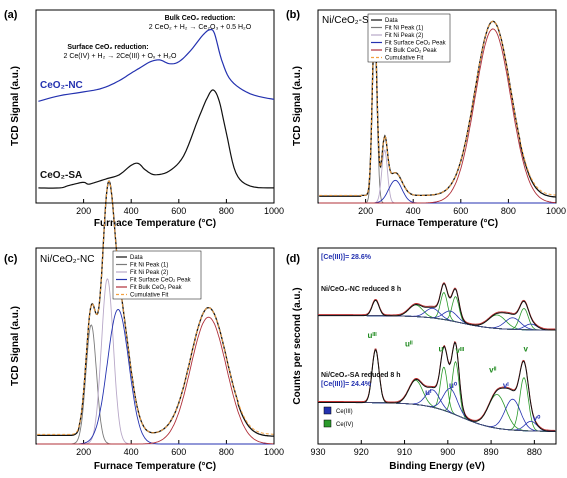 The width and height of the screenshot is (567, 478). I want to click on panel-a-ylabel: TCD Signal (a.u.), so click(15, 106).